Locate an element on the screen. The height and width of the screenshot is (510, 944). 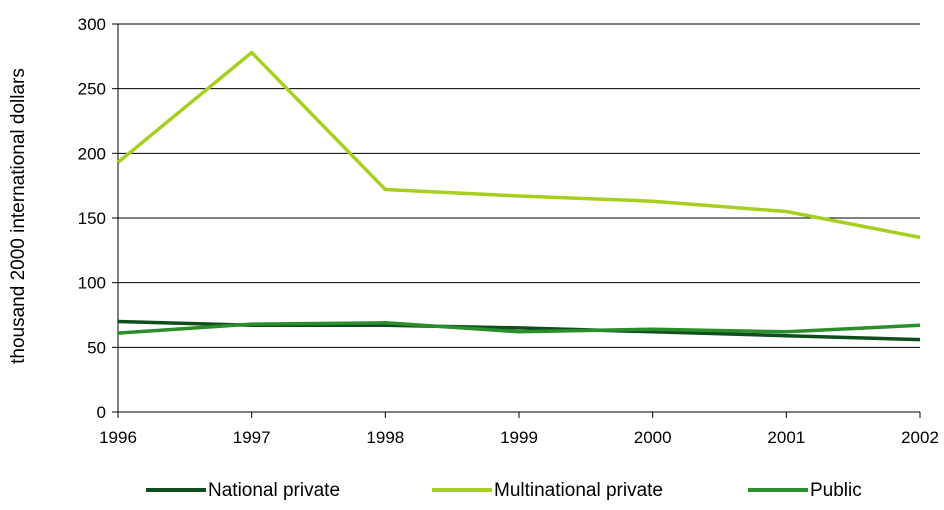
y-tick-label: 100 is located at coordinates (92, 283).